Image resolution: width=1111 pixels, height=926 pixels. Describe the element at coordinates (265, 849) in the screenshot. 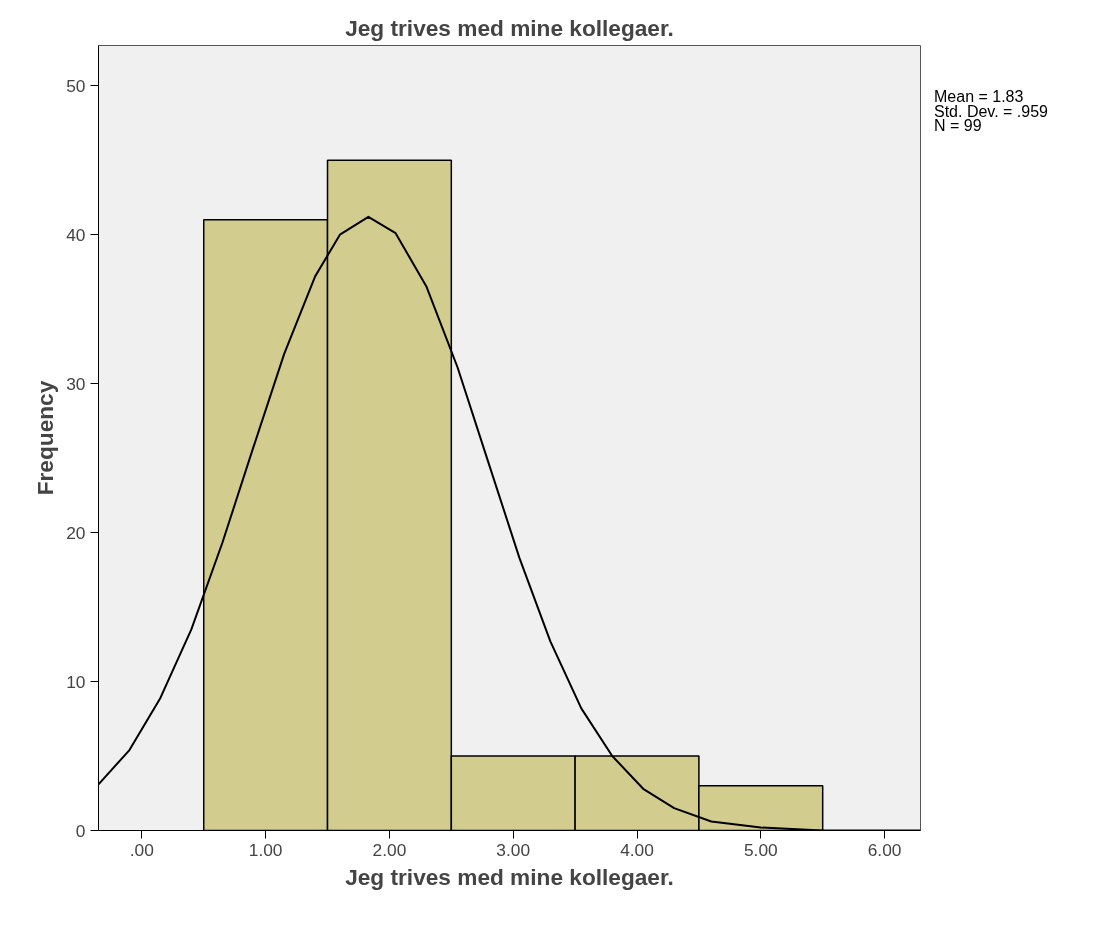

I see `x-tick-label: 1.00` at that location.